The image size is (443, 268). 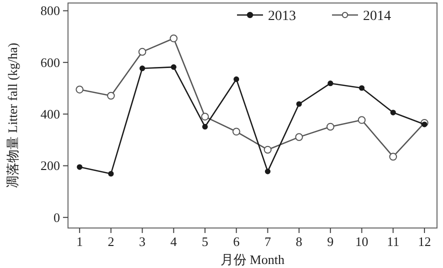 I want to click on y-tick-label: 400, so click(x=50, y=114).